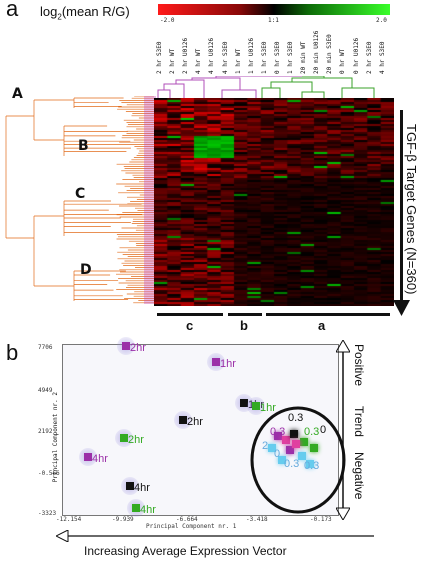  Describe the element at coordinates (343, 430) in the screenshot. I see `trend-arrow` at that location.